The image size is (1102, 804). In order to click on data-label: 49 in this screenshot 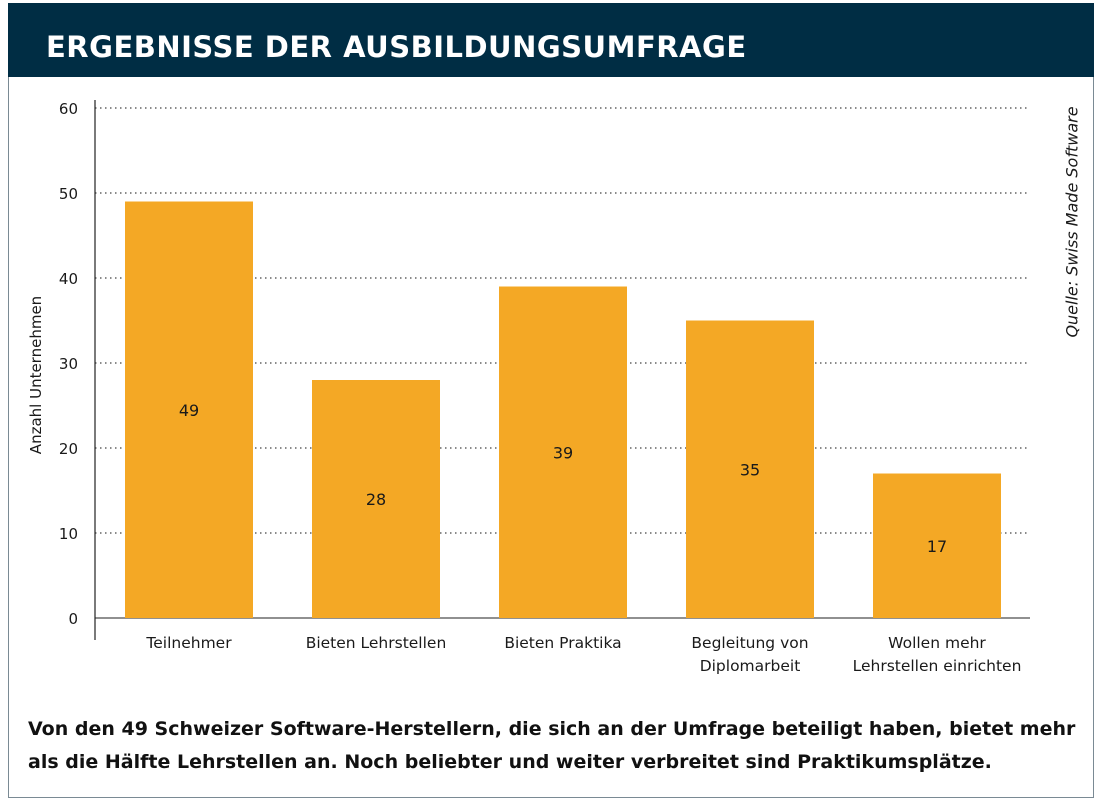, I will do `click(189, 410)`.